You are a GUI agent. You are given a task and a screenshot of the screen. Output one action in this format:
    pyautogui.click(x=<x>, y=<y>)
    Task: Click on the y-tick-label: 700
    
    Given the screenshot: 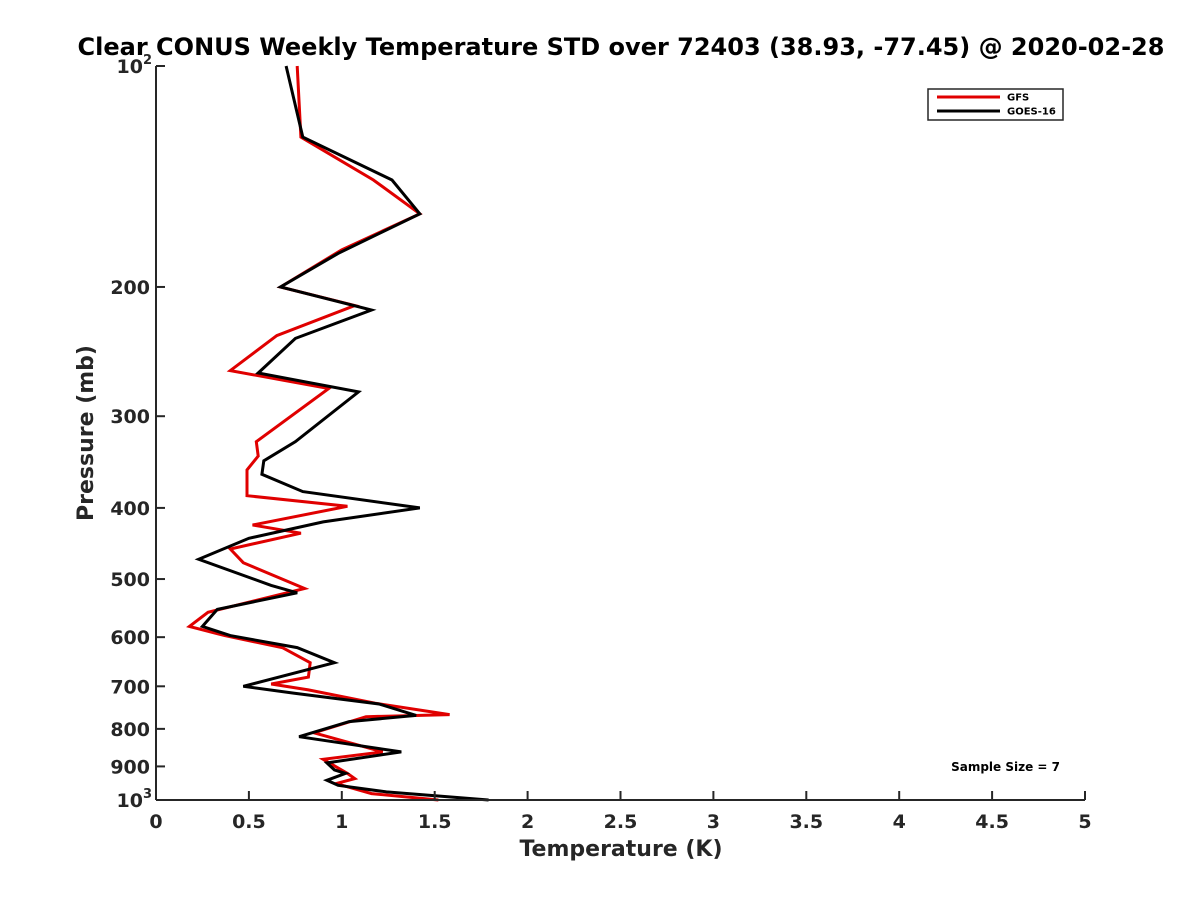 What is the action you would take?
    pyautogui.click(x=130, y=687)
    